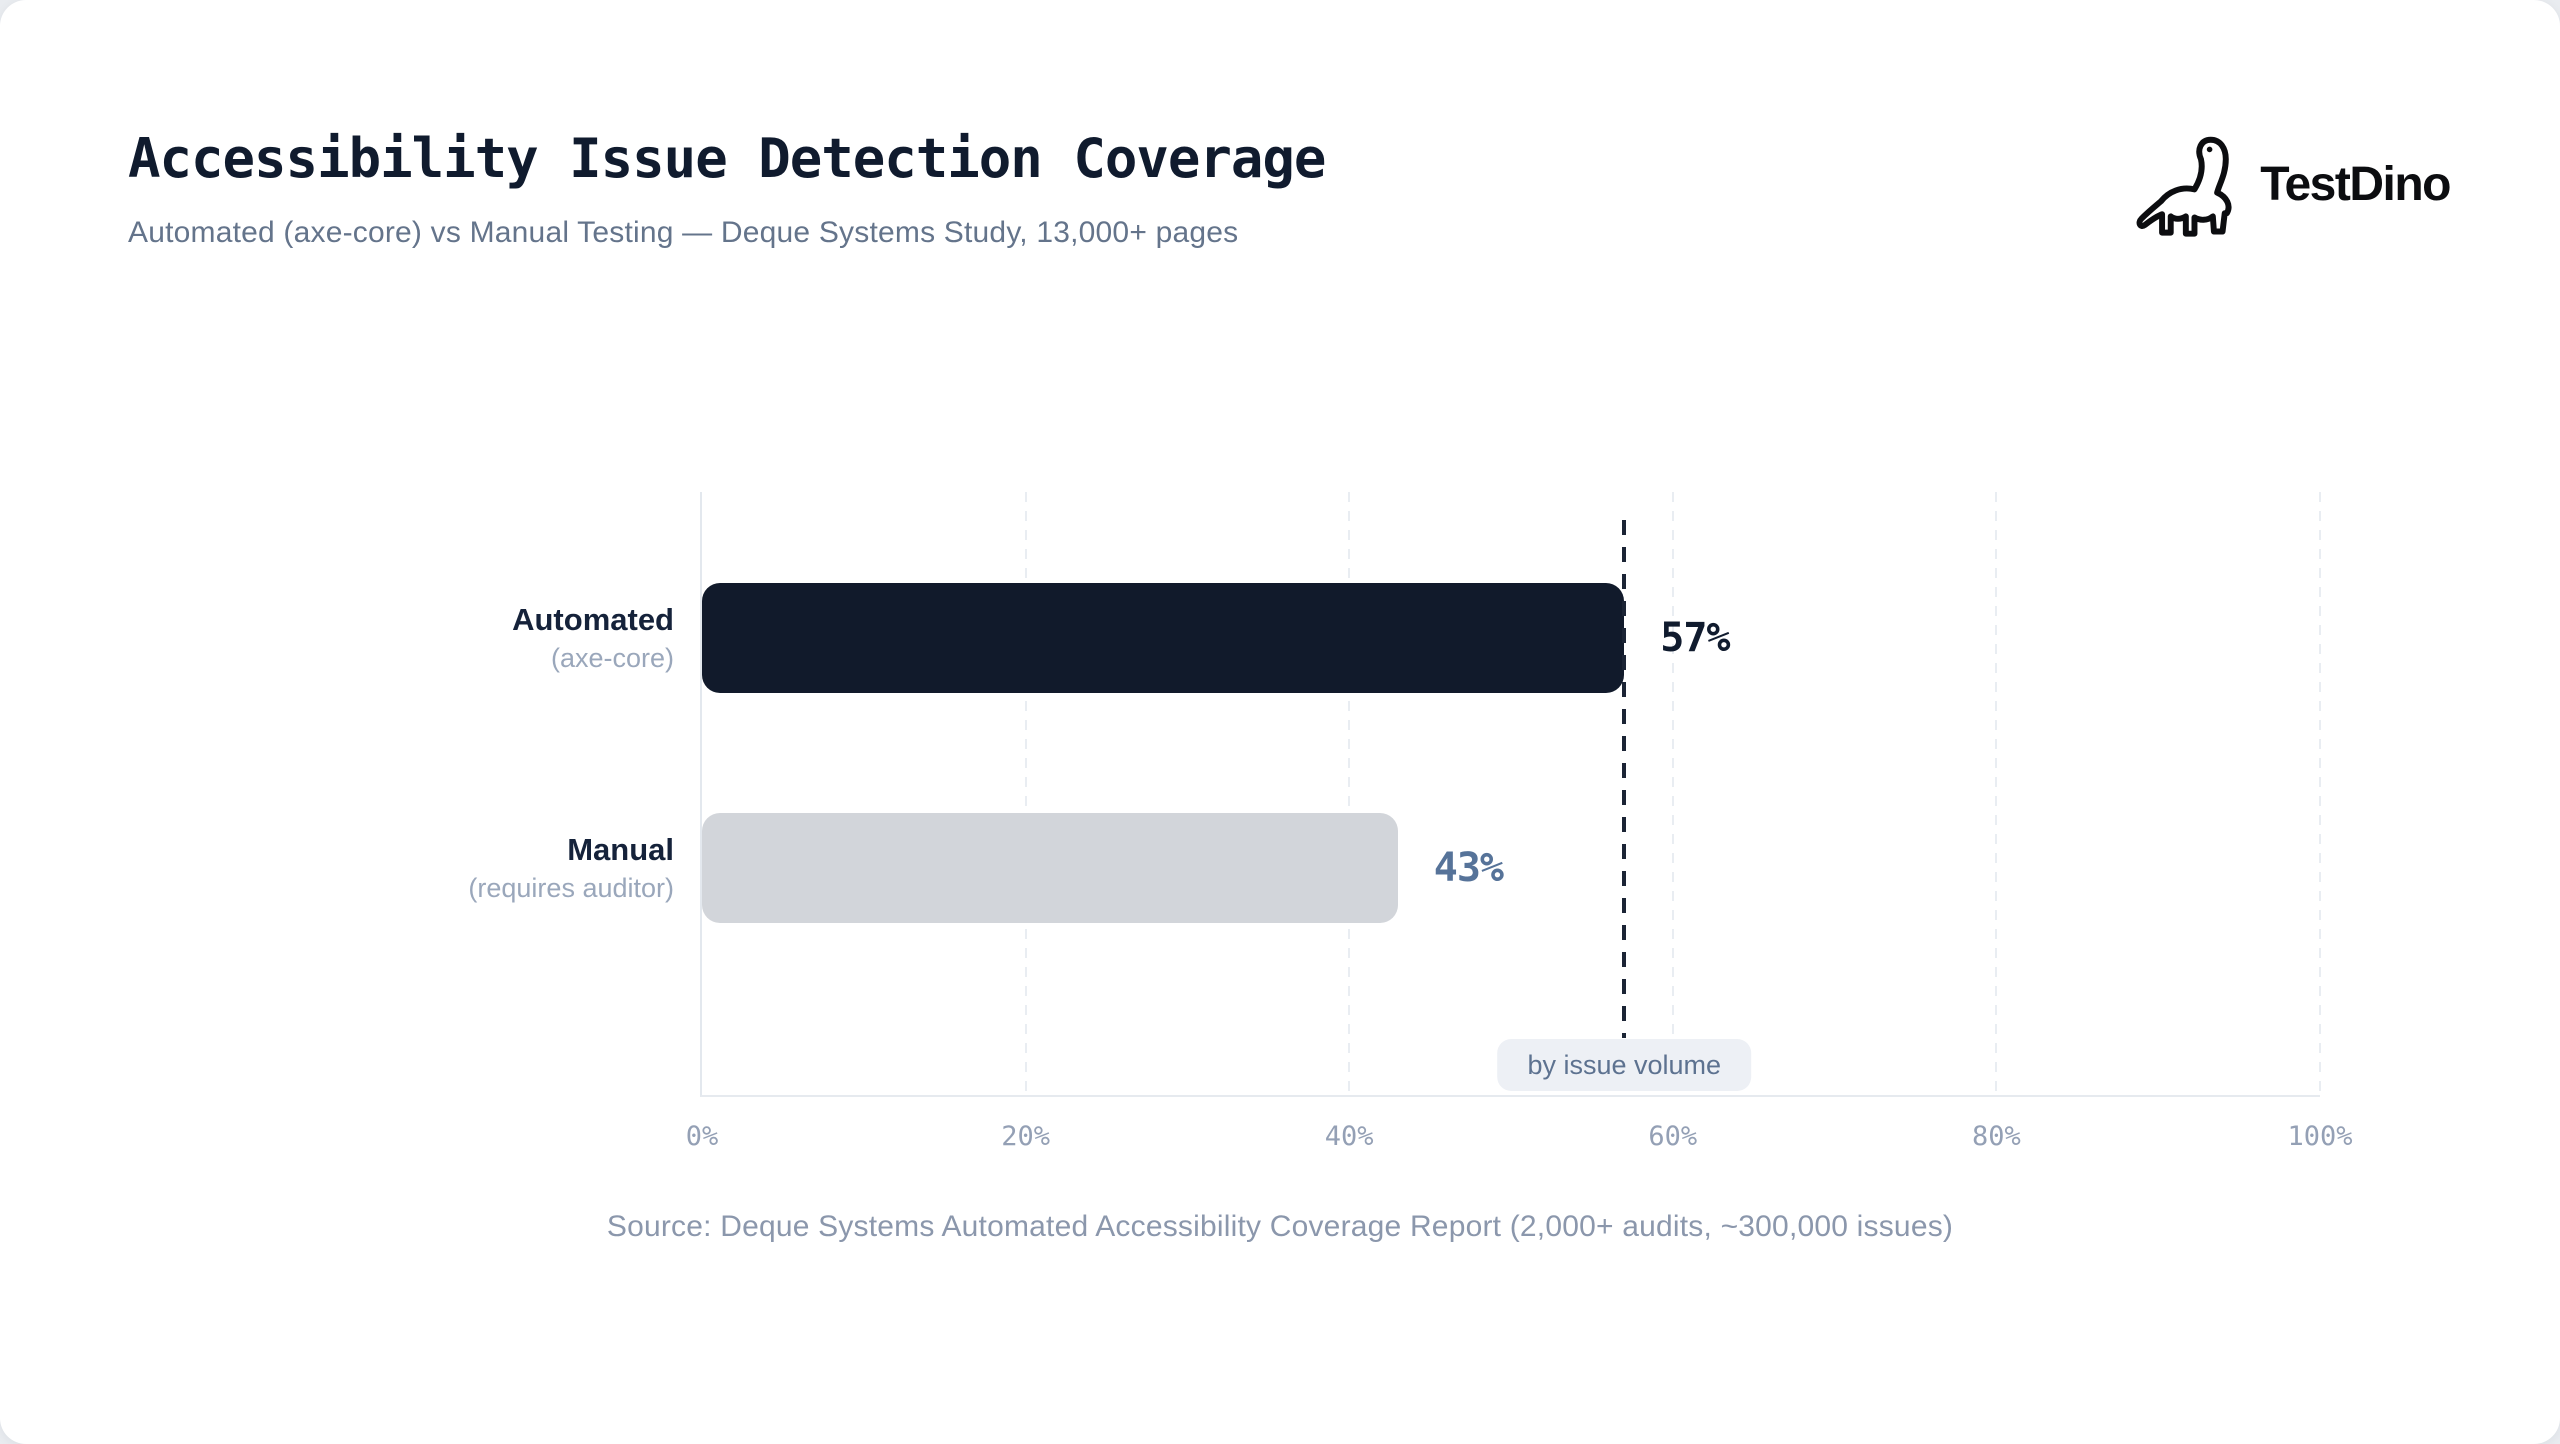  I want to click on category-name: Automated, so click(593, 619).